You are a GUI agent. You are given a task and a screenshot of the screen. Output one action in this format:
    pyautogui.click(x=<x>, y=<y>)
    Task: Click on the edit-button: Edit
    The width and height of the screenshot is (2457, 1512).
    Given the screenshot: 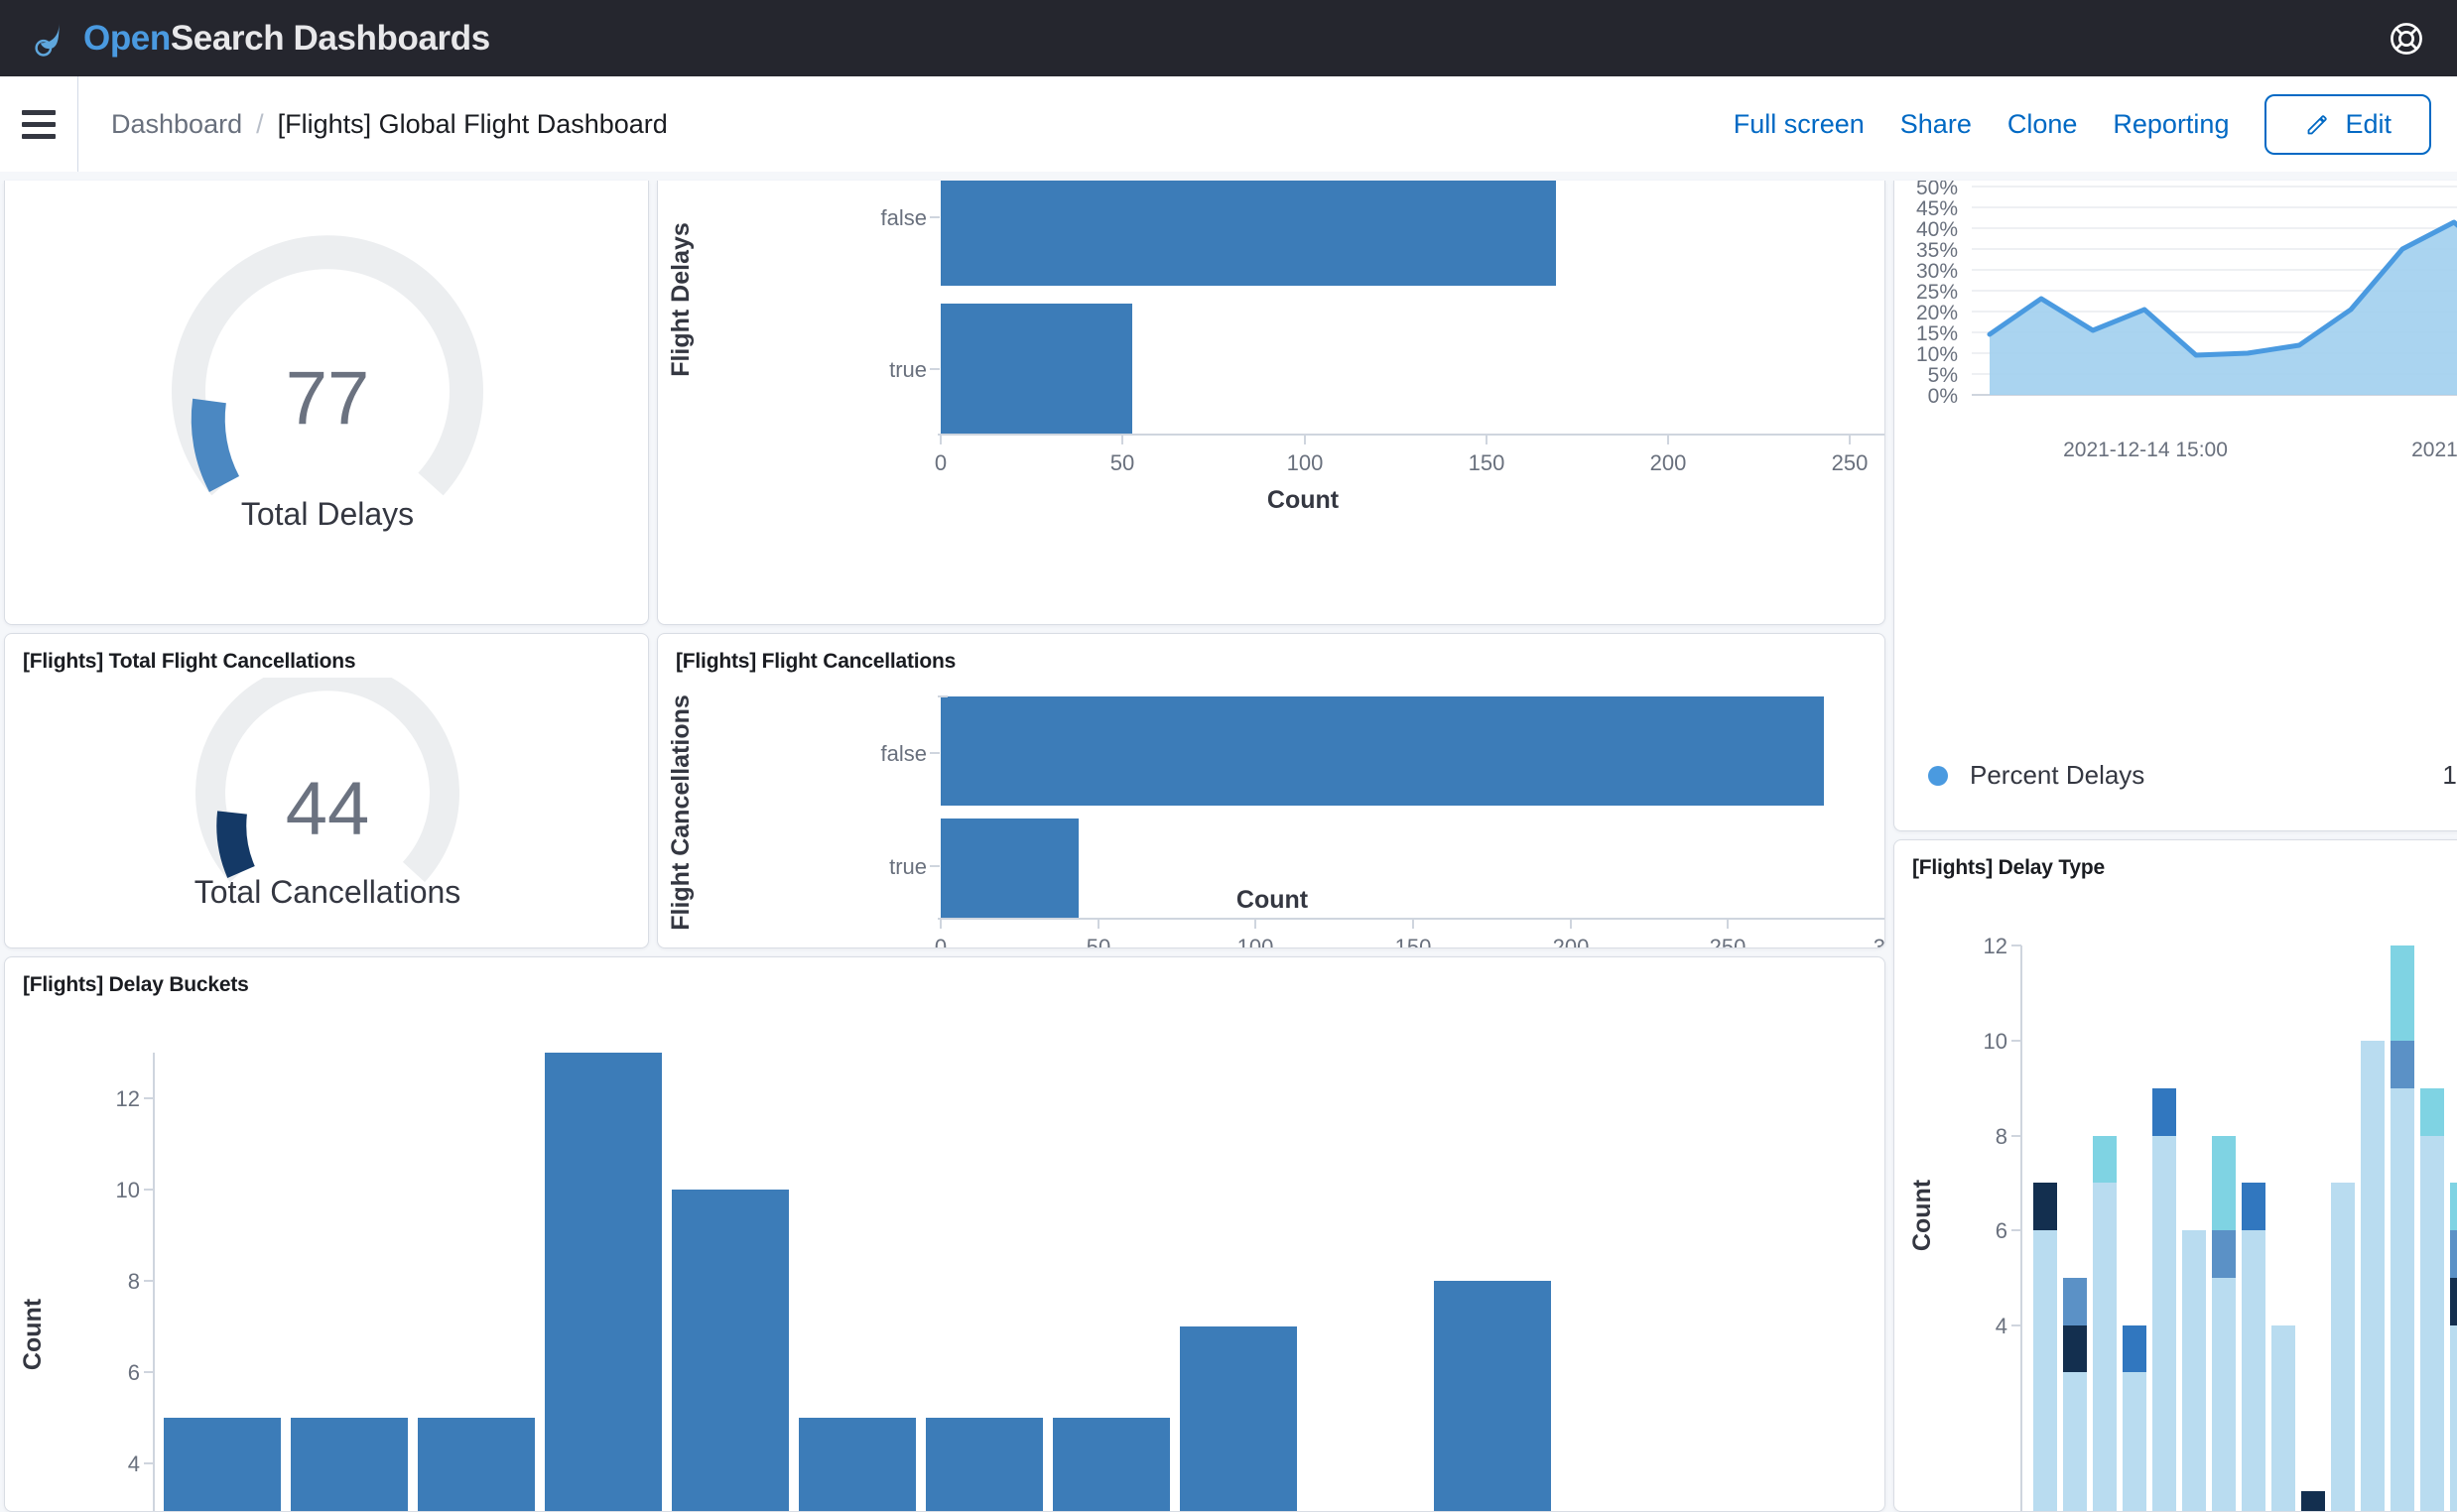 What is the action you would take?
    pyautogui.click(x=2347, y=124)
    